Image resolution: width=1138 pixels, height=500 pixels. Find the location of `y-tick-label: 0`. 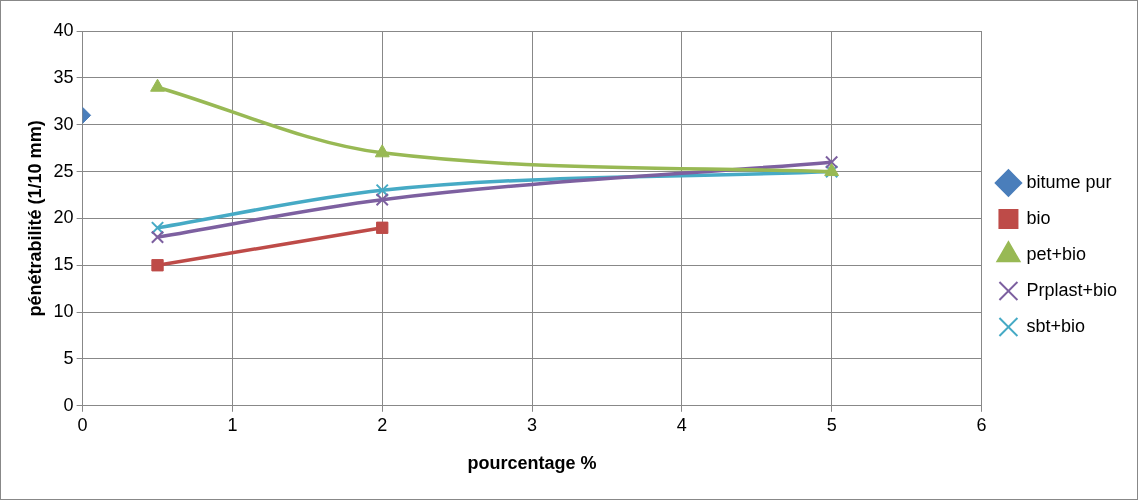

y-tick-label: 0 is located at coordinates (68, 404).